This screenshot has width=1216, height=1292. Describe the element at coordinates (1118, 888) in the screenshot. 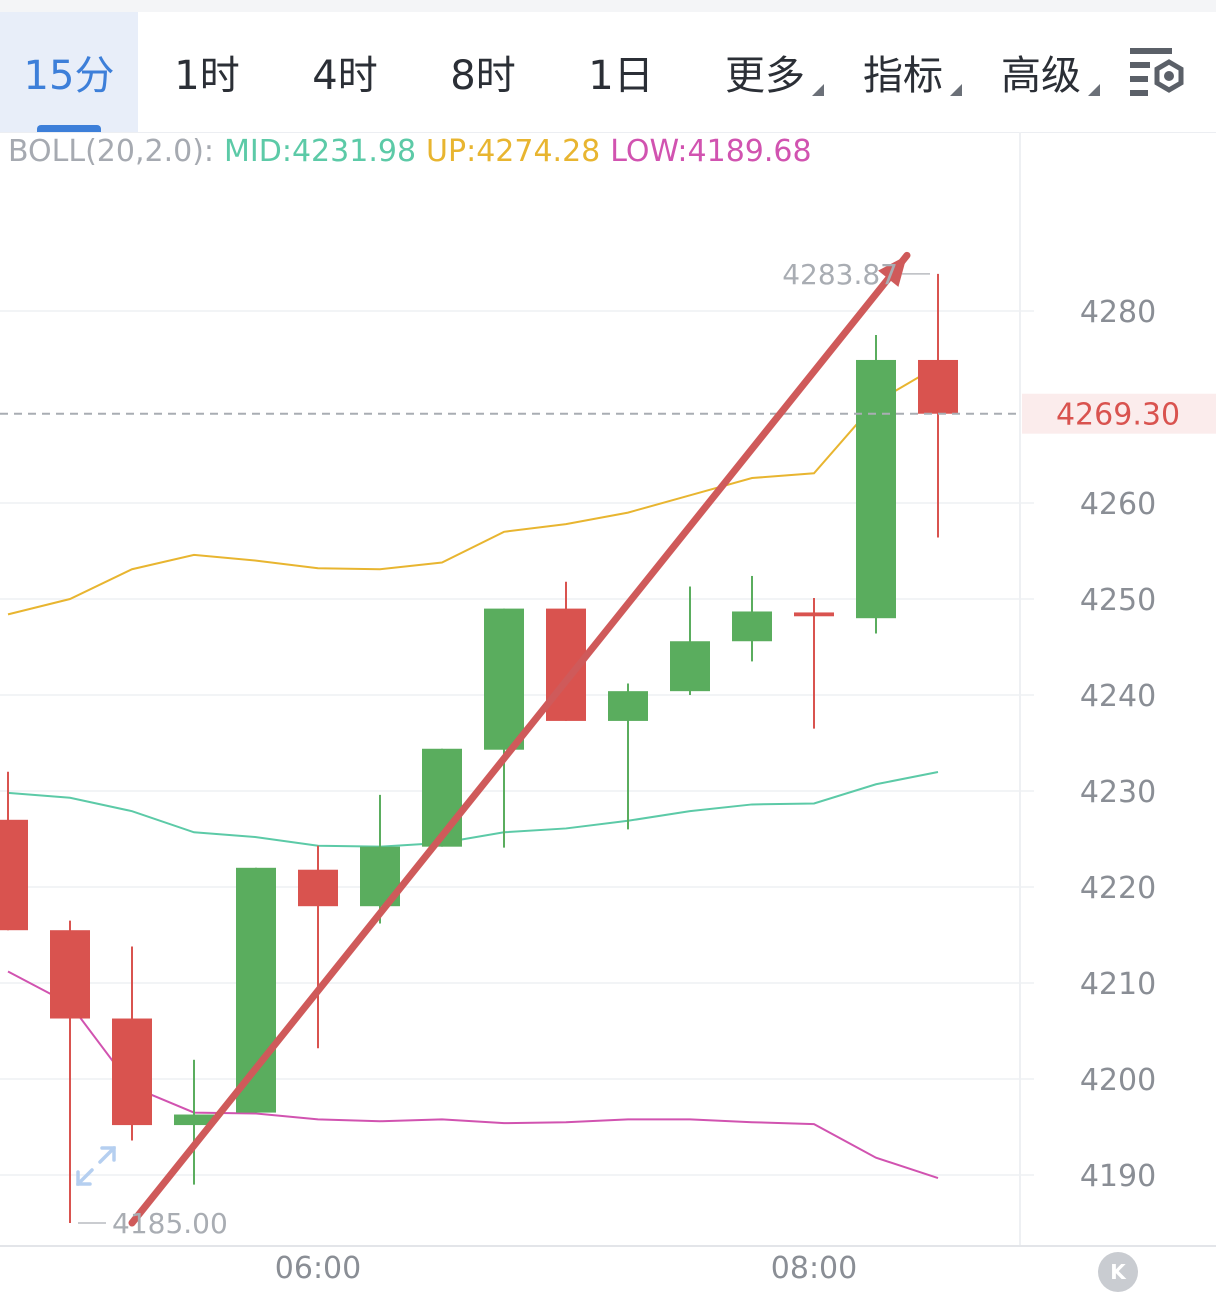

I see `y-tick-label: 4220` at that location.